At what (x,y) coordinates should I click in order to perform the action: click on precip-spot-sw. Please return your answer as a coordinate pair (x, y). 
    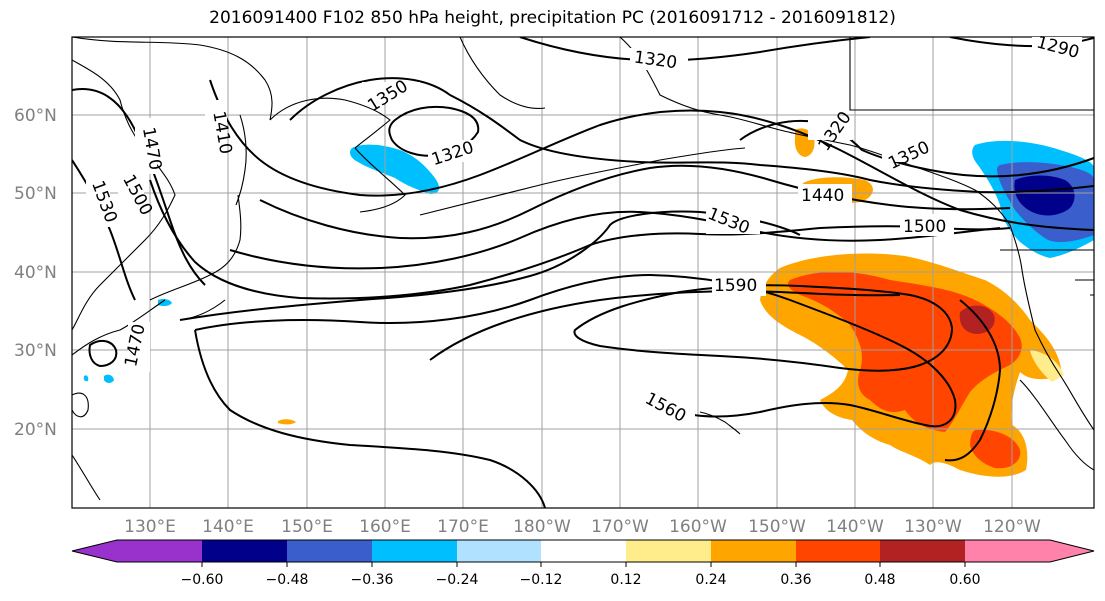
    Looking at the image, I should click on (109, 378).